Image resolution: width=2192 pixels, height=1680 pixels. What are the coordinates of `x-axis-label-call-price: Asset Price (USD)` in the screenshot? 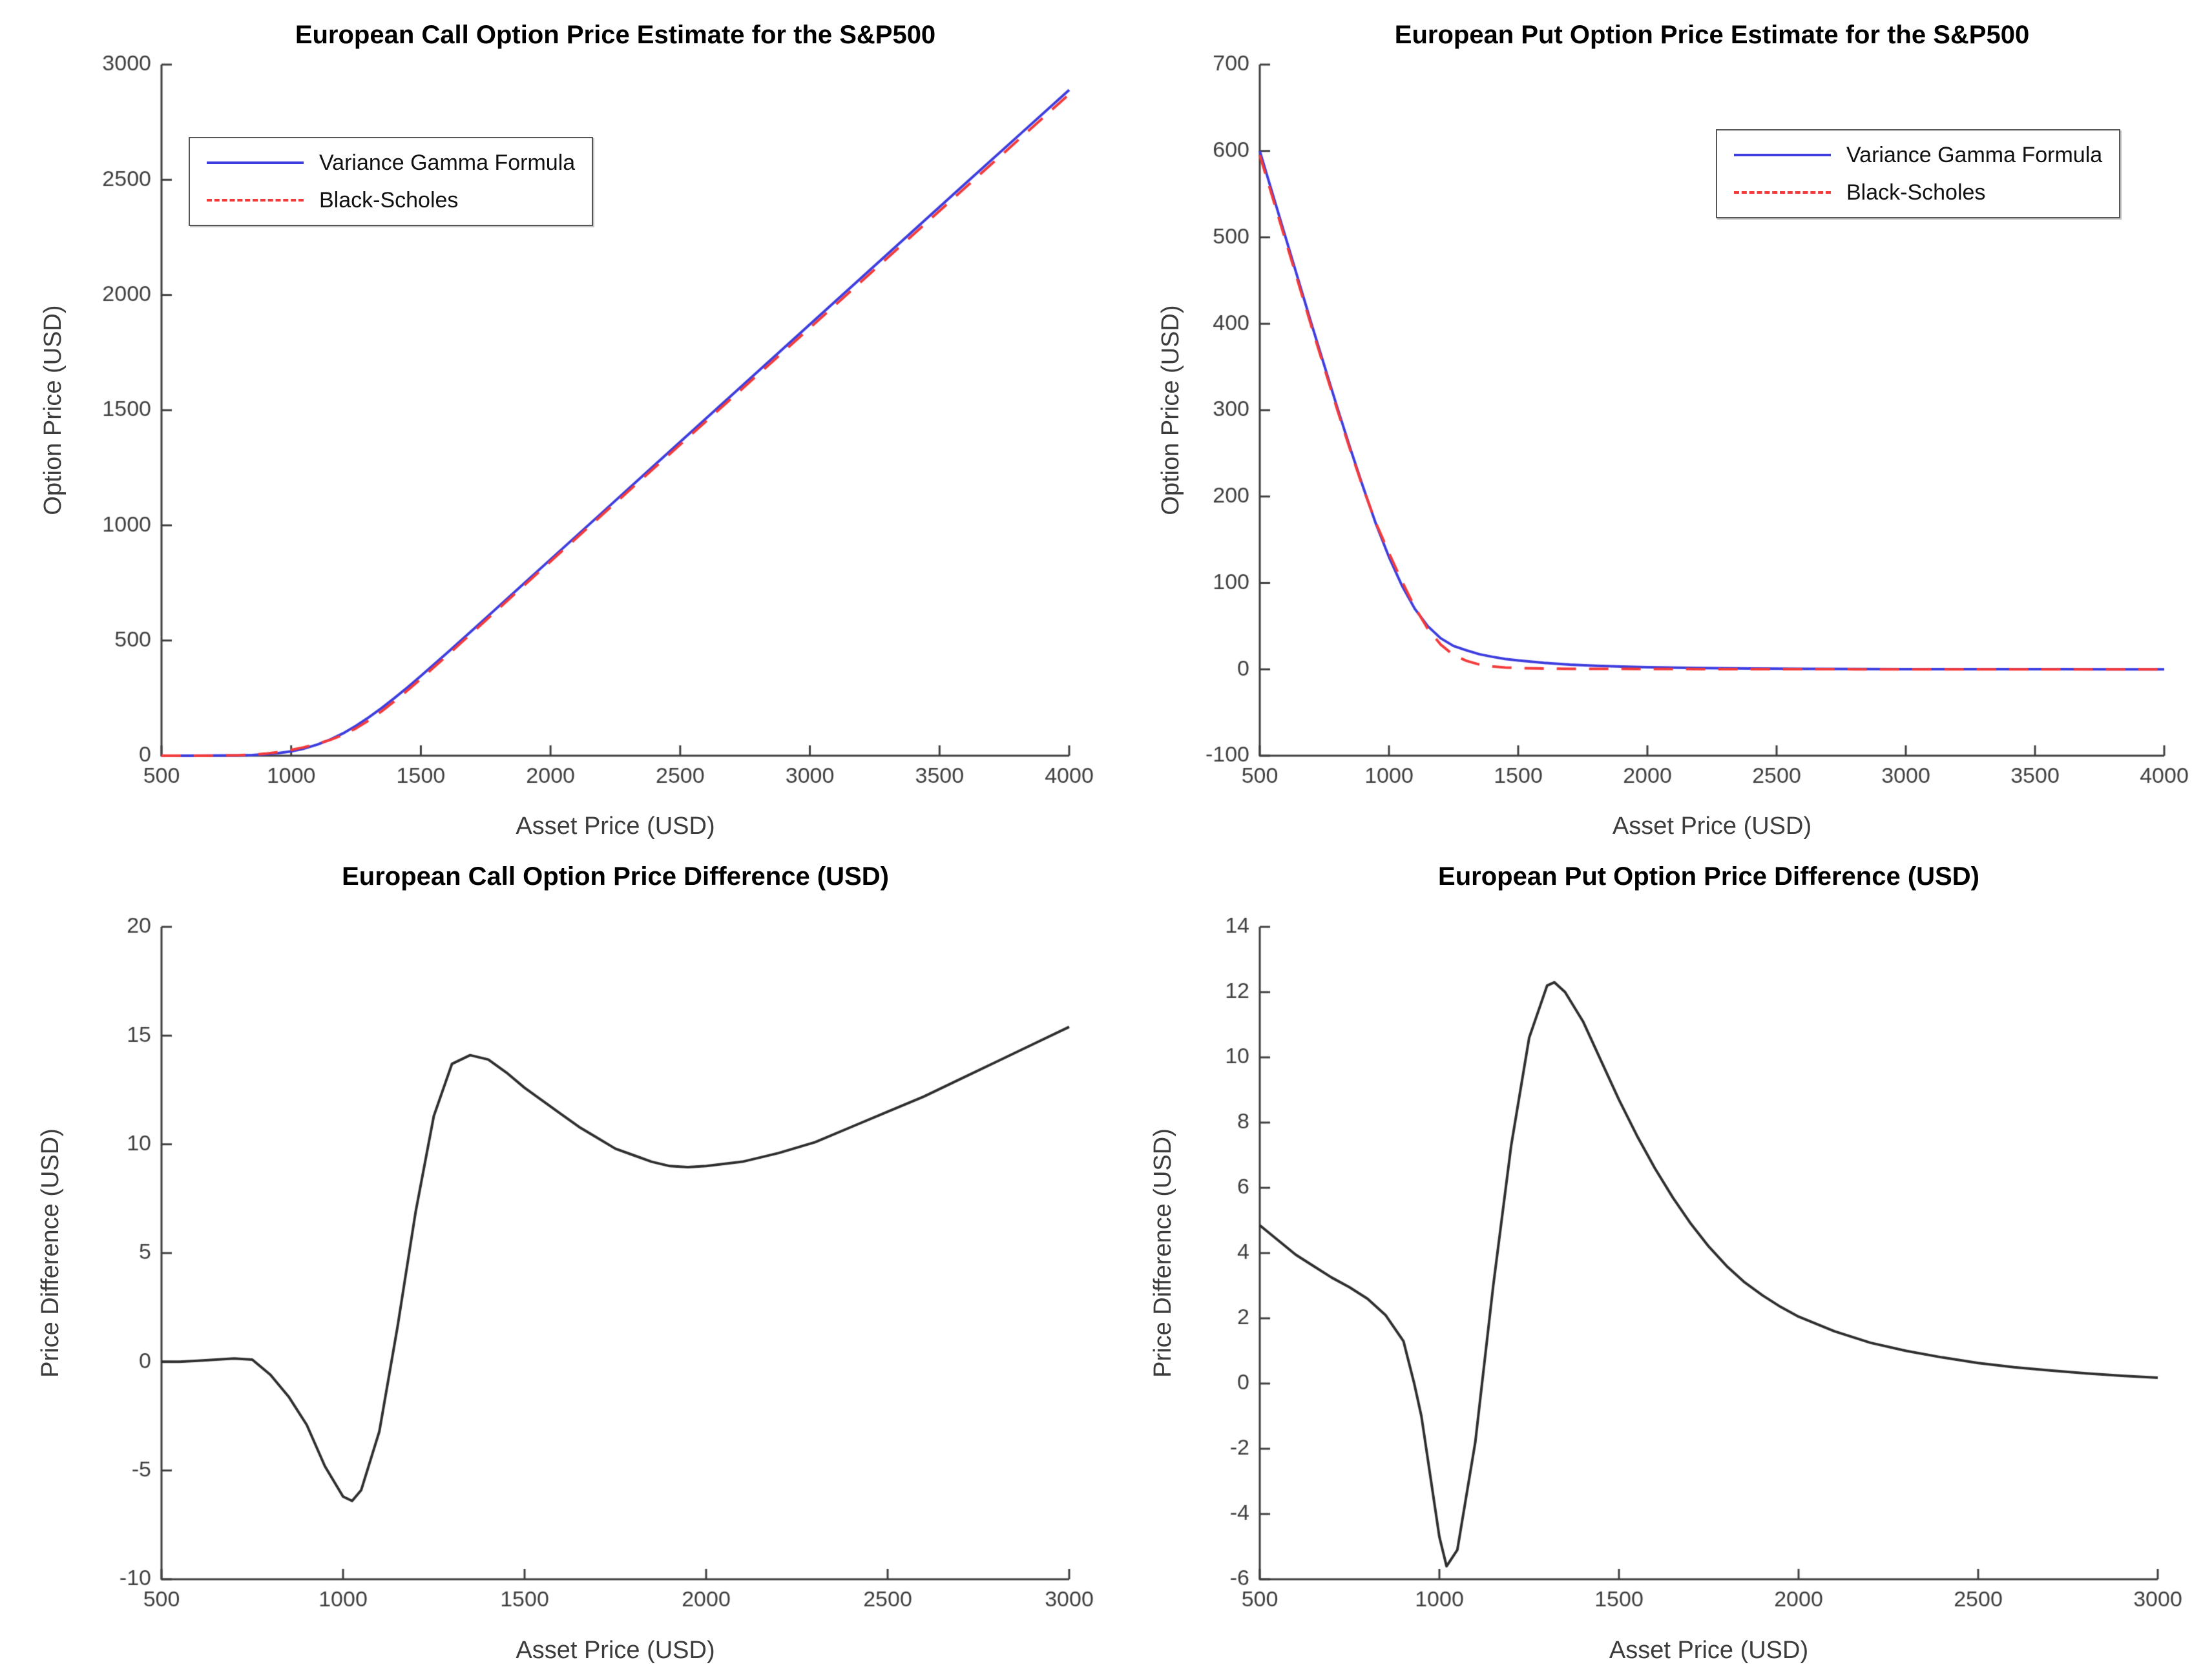 It's located at (615, 827).